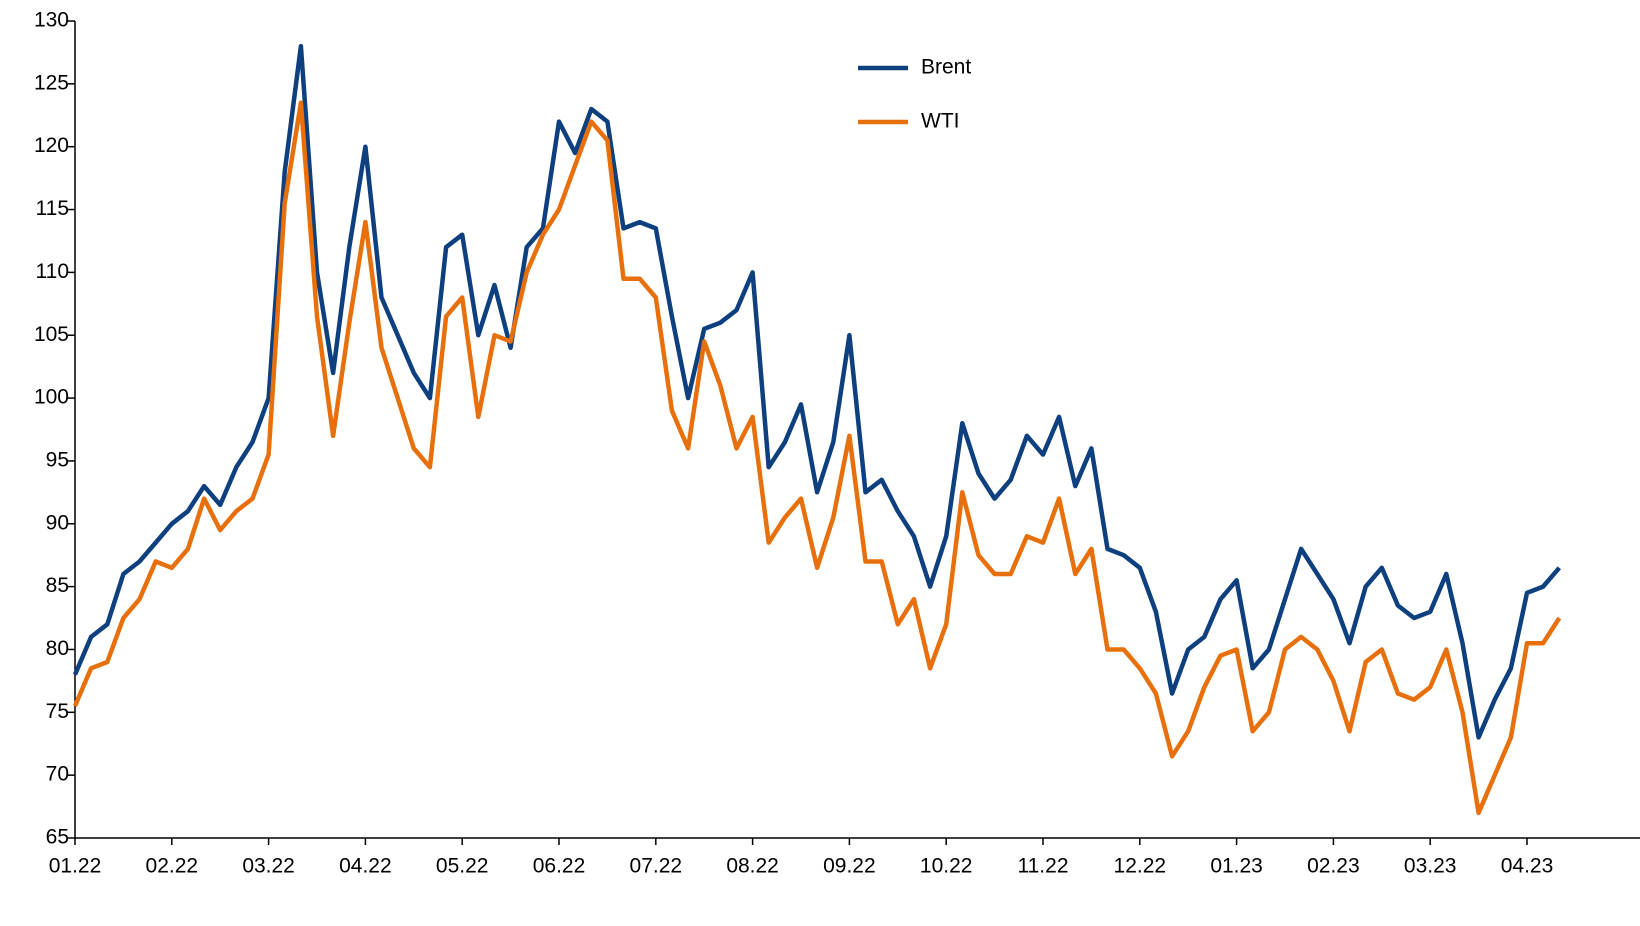 The width and height of the screenshot is (1640, 926). Describe the element at coordinates (51, 20) in the screenshot. I see `y-tick-label: 130` at that location.